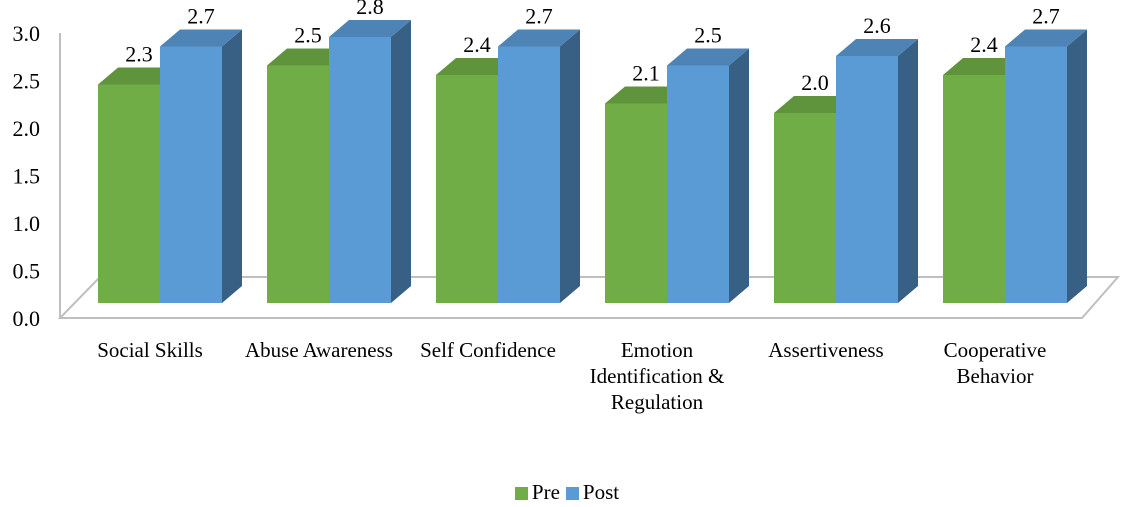  What do you see at coordinates (488, 350) in the screenshot?
I see `x-tick-label: Self Confidence` at bounding box center [488, 350].